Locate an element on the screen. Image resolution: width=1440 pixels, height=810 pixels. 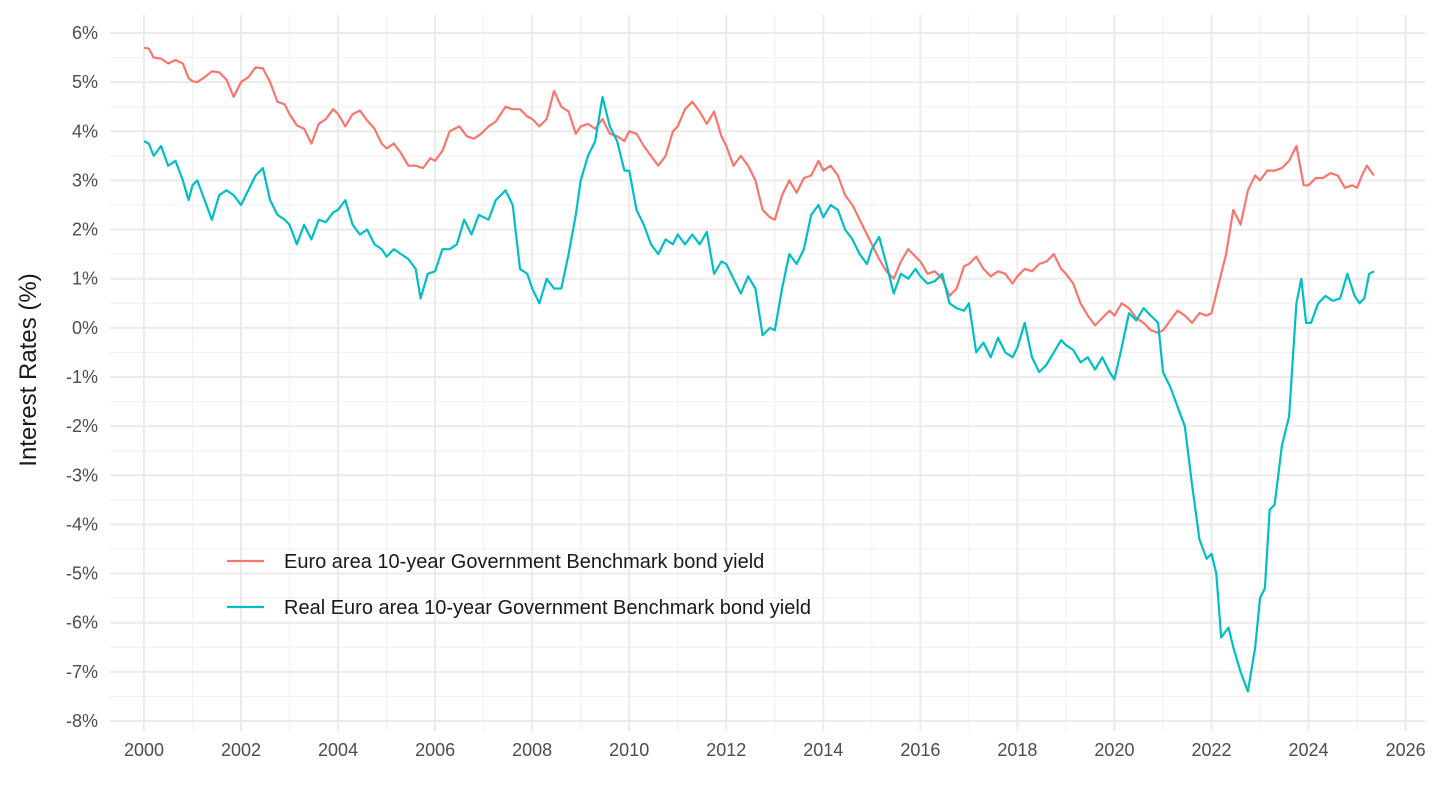
y-tick-label: 6% is located at coordinates (85, 33).